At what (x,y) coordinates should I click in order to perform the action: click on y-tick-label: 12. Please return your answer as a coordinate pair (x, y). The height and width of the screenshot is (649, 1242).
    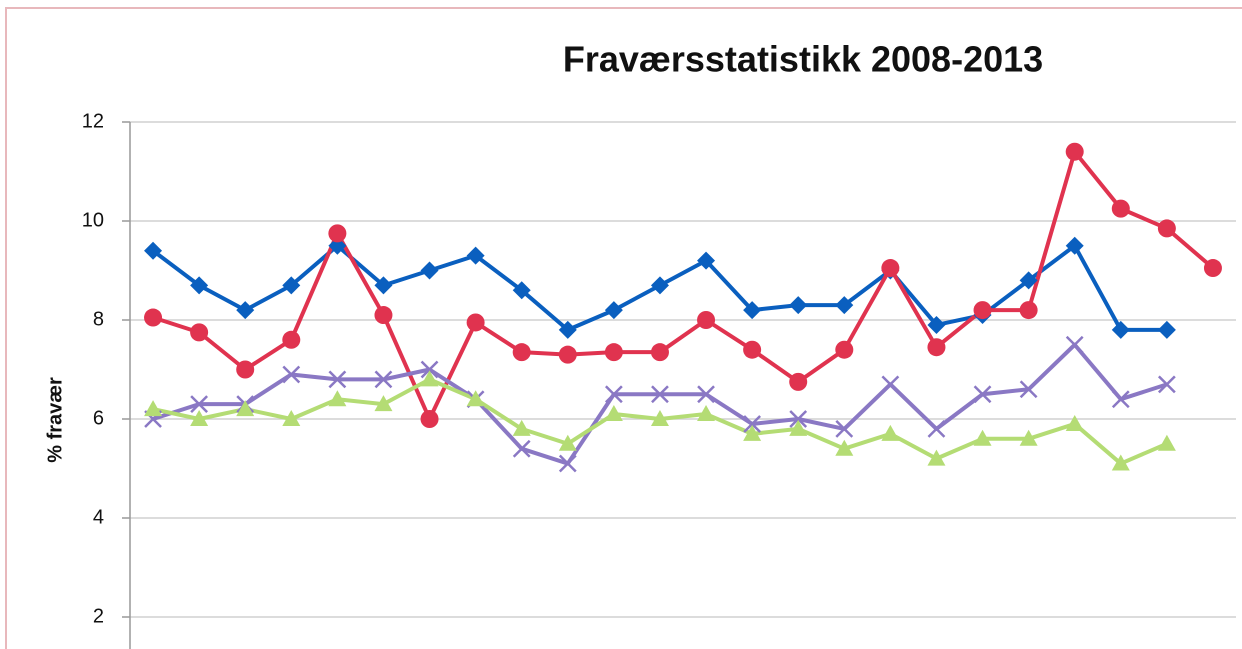
    Looking at the image, I should click on (93, 121).